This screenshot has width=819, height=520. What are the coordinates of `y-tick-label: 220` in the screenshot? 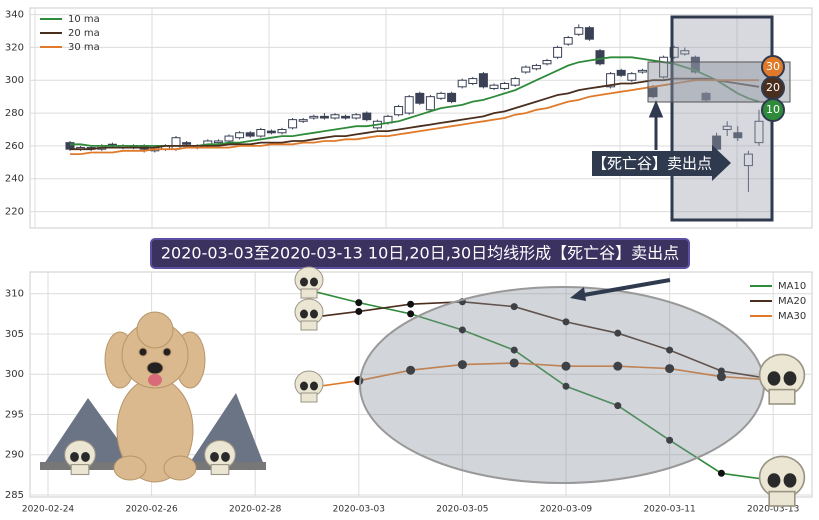 It's located at (14, 212).